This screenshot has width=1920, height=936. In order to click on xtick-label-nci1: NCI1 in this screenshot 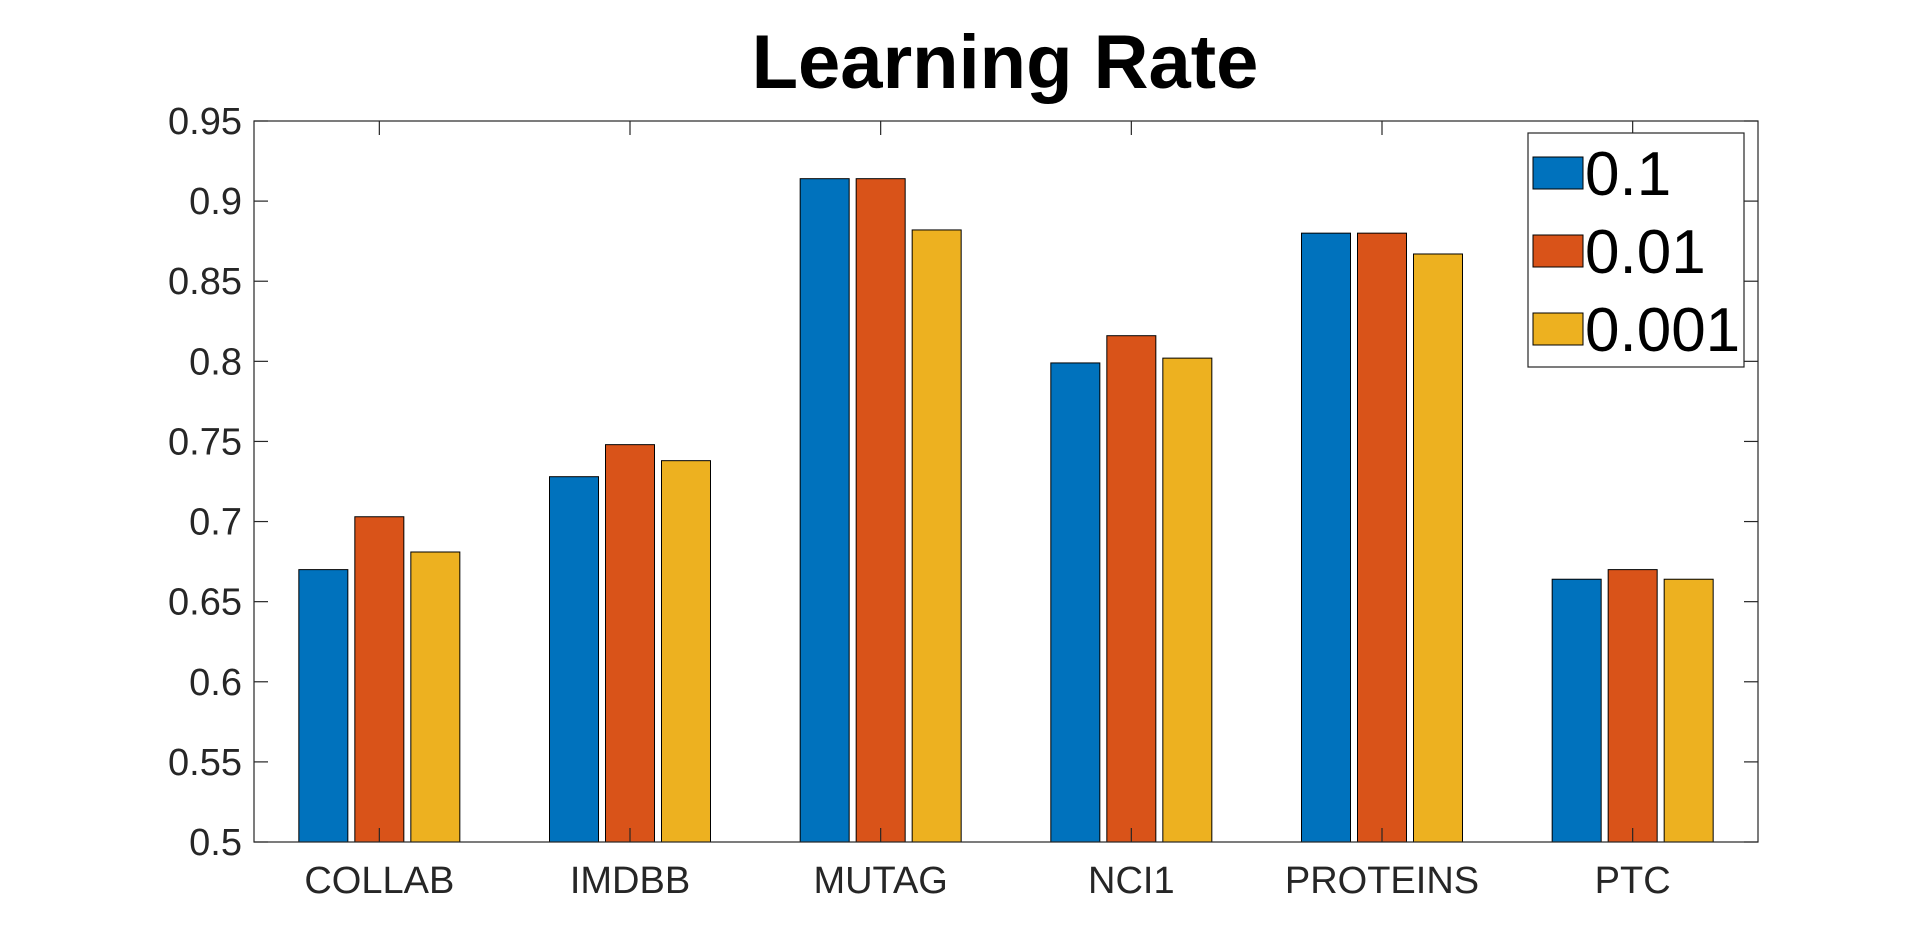, I will do `click(1131, 881)`.